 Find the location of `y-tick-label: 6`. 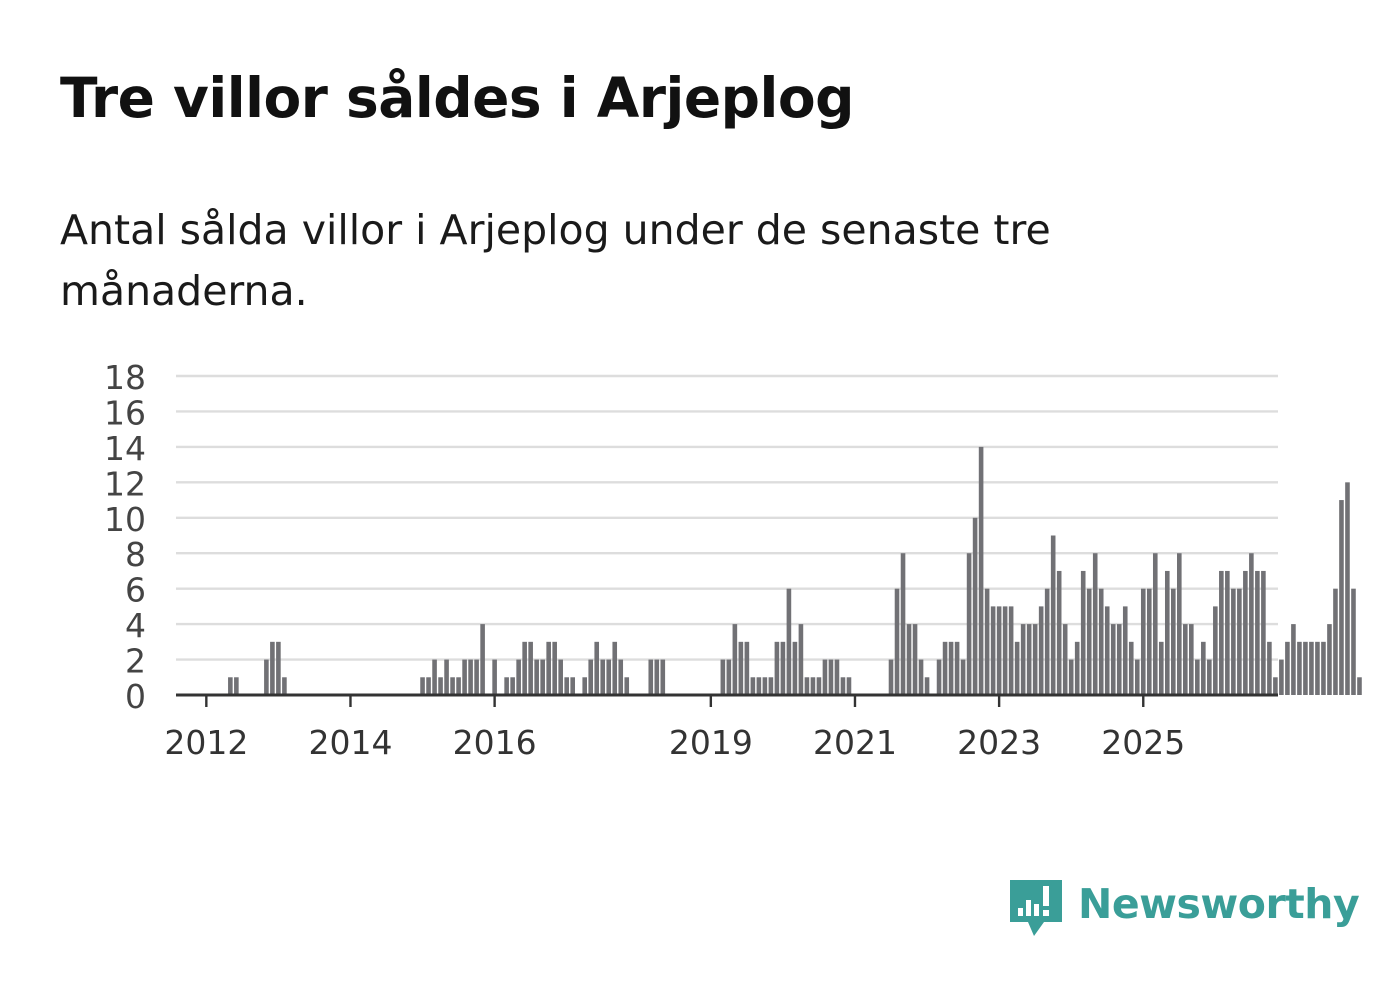

y-tick-label: 6 is located at coordinates (135, 590).